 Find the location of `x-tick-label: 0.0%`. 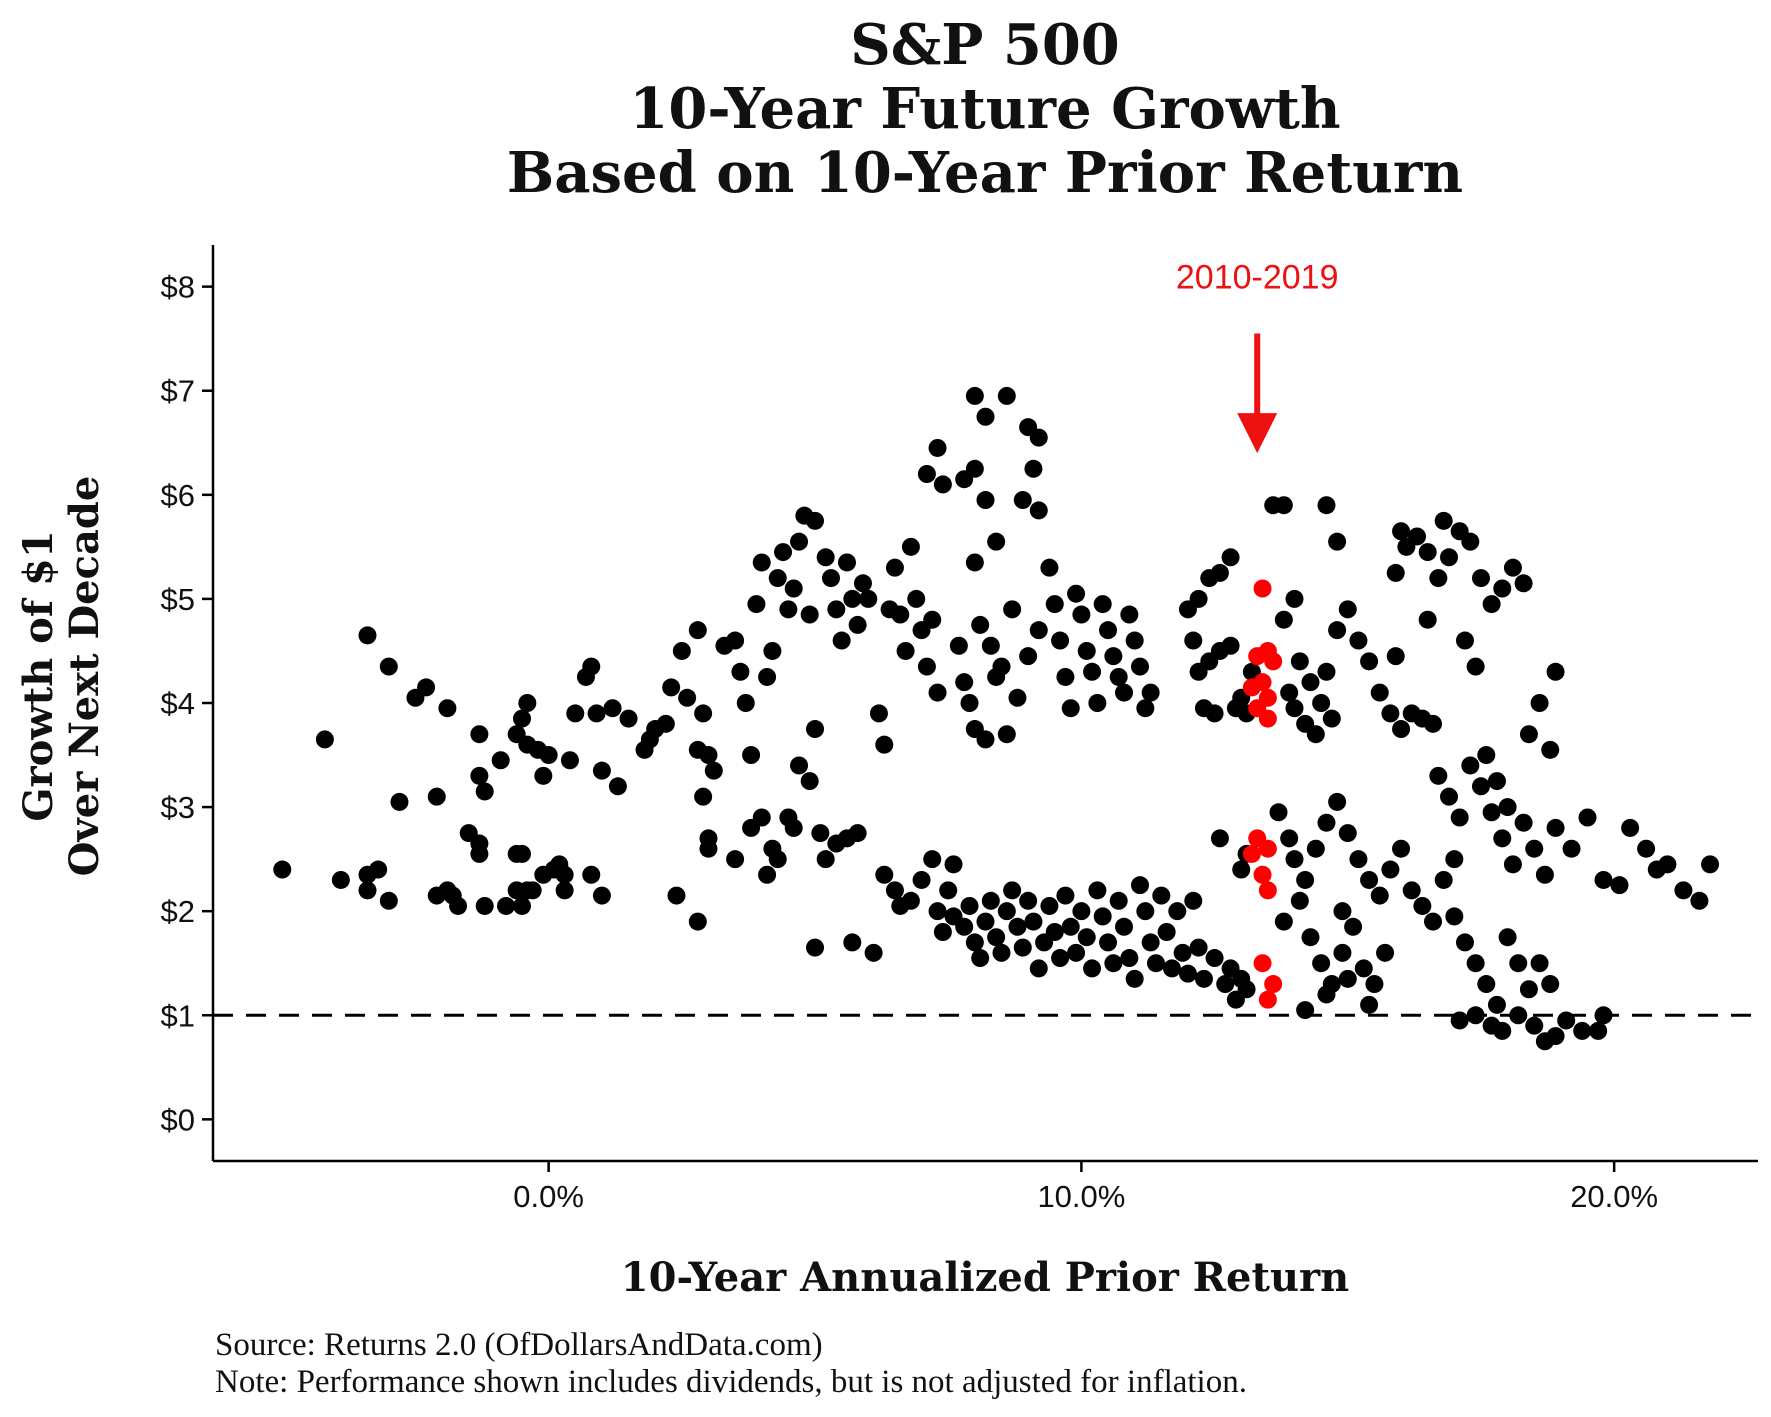

x-tick-label: 0.0% is located at coordinates (548, 1196).